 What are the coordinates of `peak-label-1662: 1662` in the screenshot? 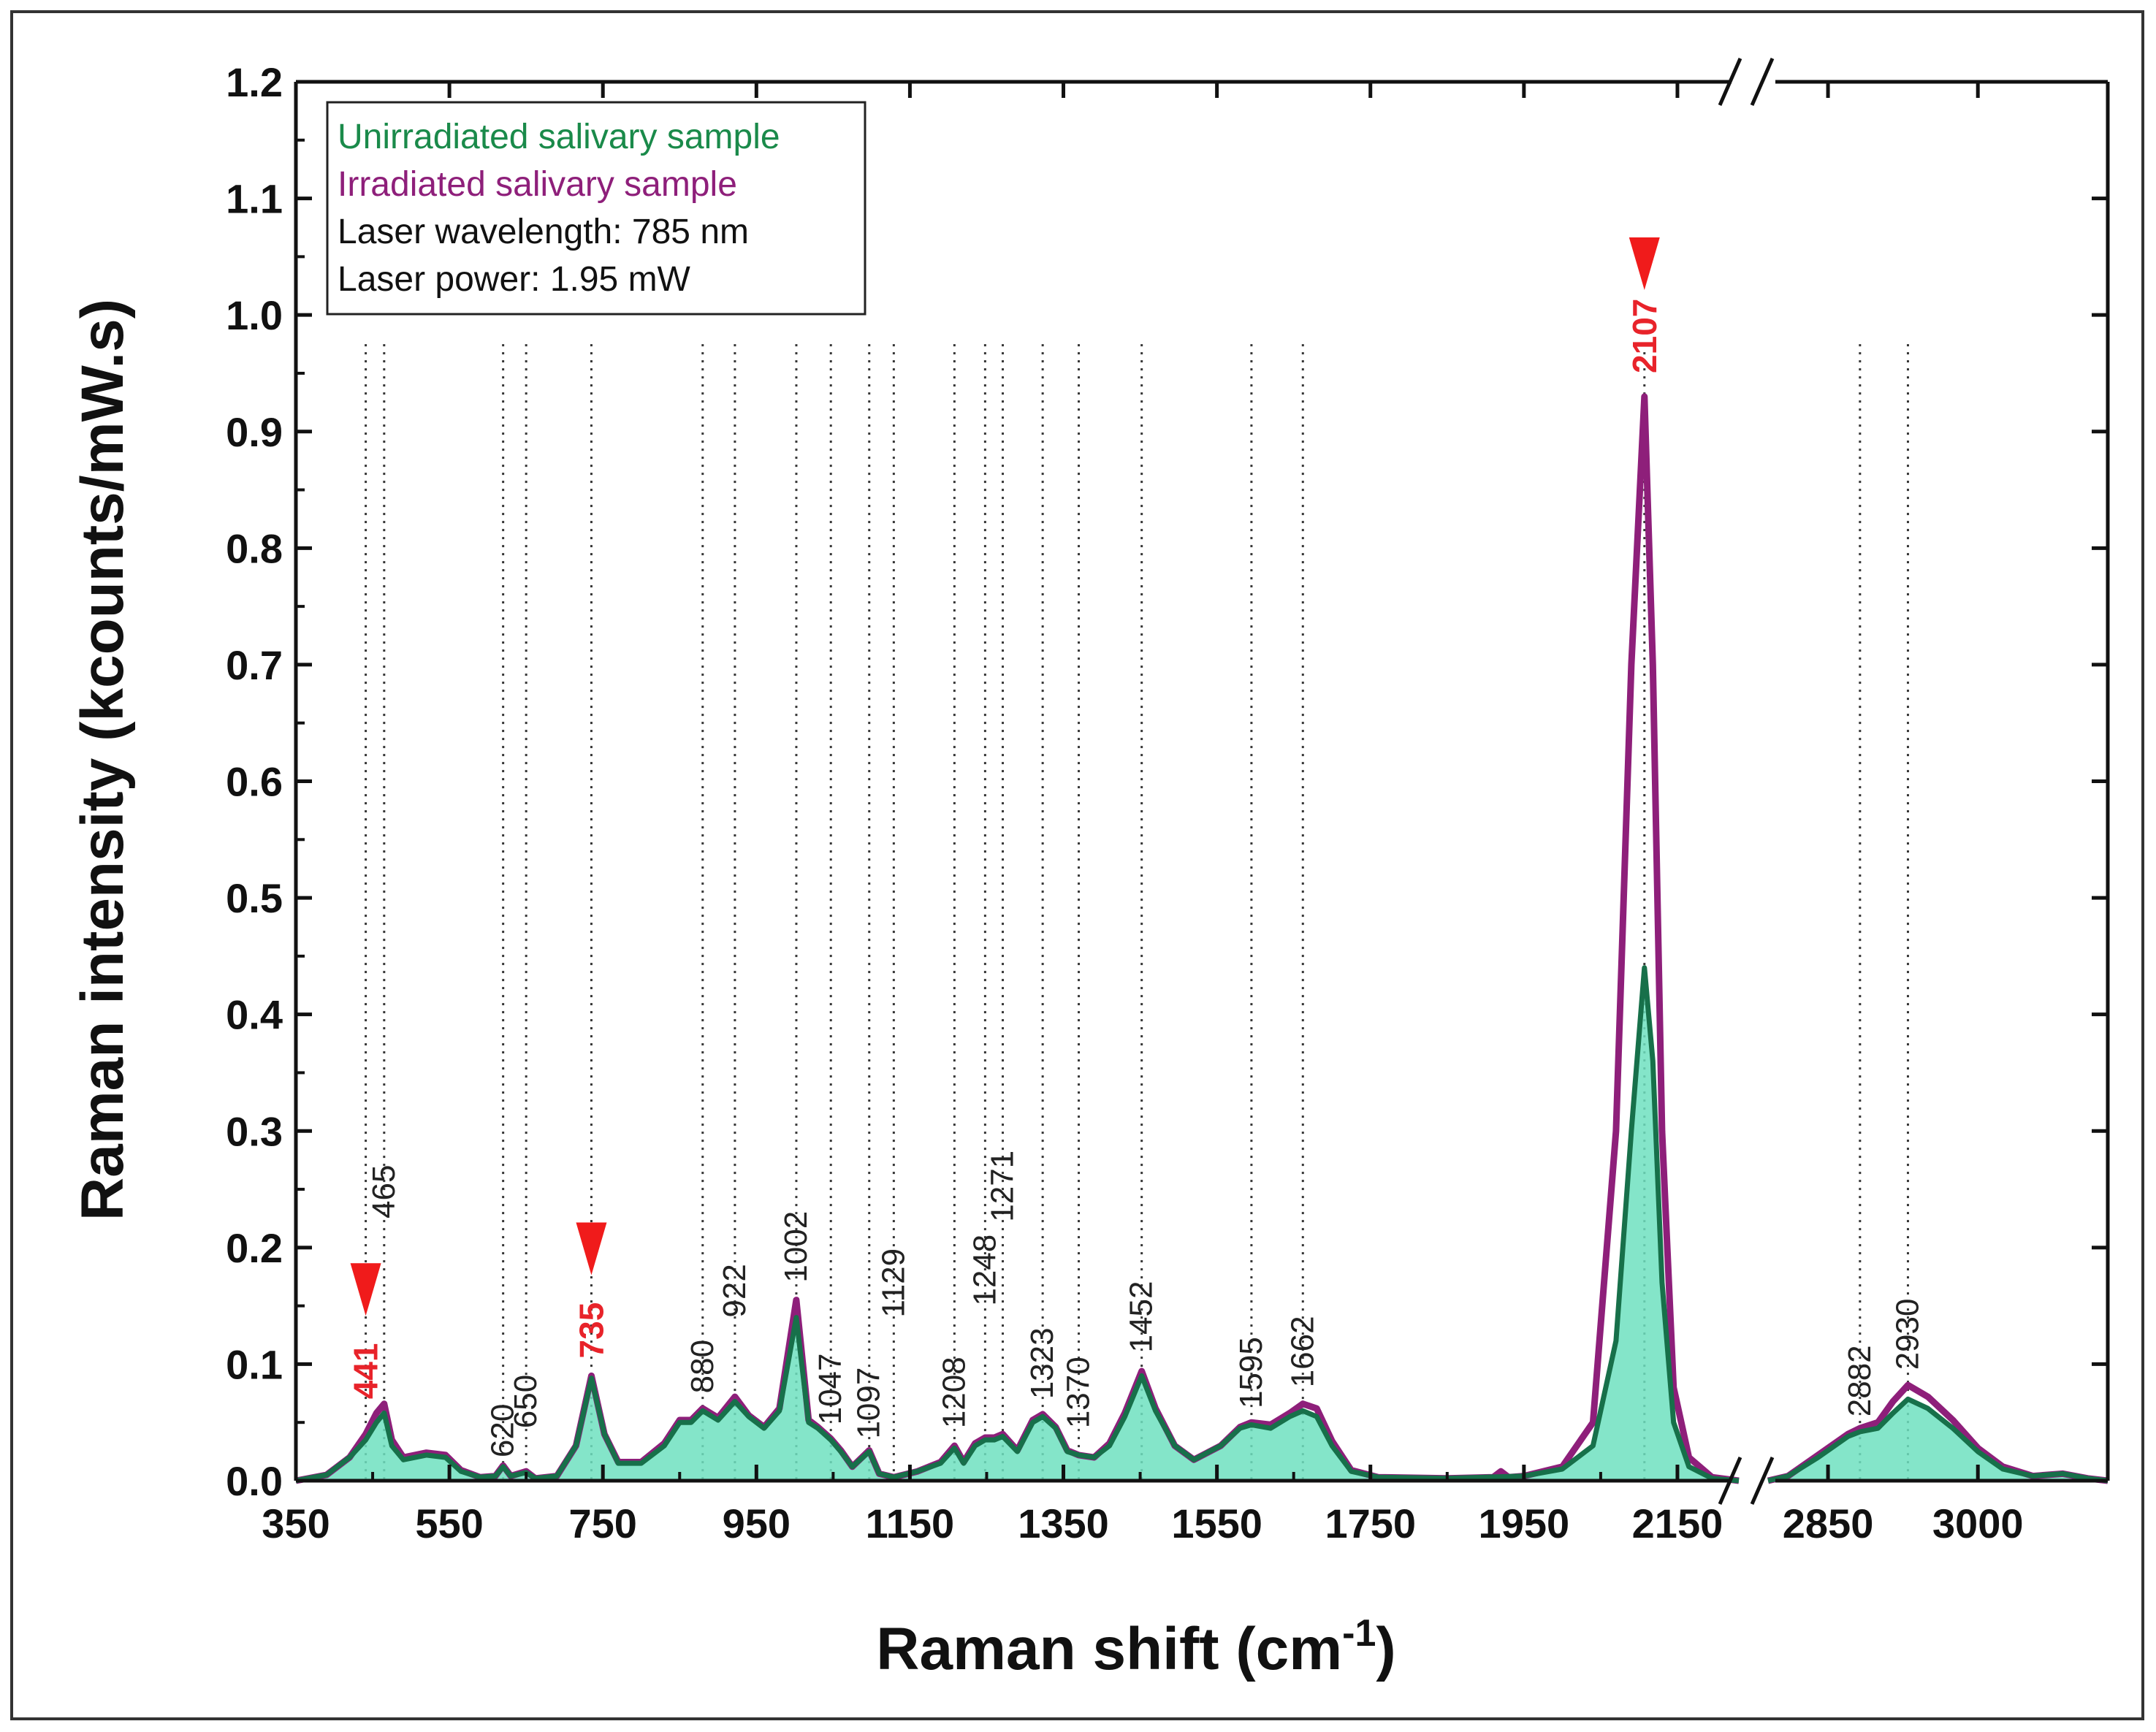 It's located at (1302, 1351).